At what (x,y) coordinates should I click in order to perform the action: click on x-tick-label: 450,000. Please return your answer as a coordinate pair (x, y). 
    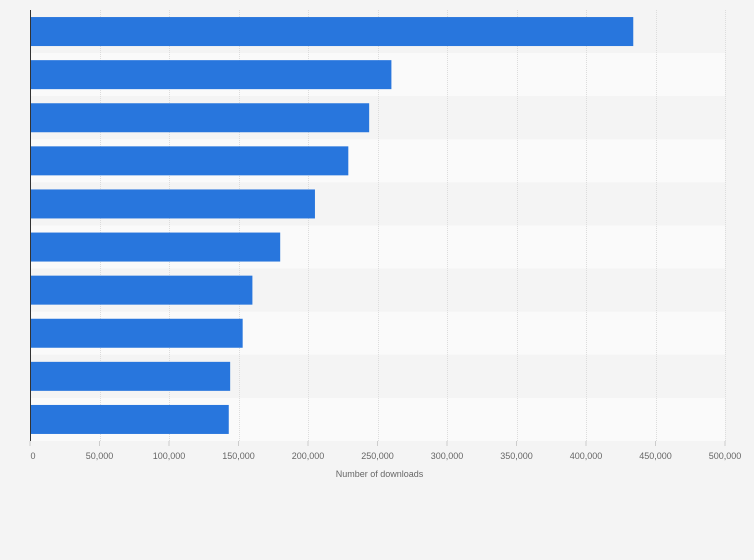
    Looking at the image, I should click on (655, 456).